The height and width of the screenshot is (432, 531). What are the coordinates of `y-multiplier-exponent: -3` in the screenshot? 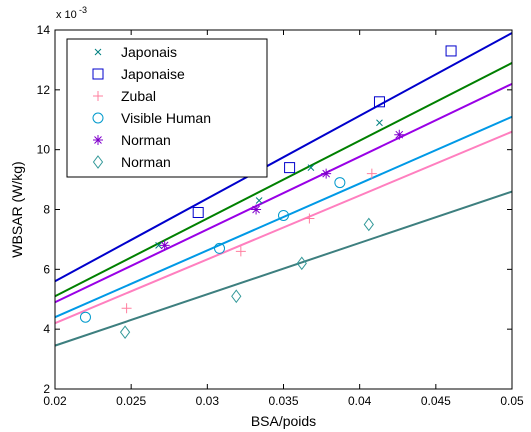 It's located at (83, 10).